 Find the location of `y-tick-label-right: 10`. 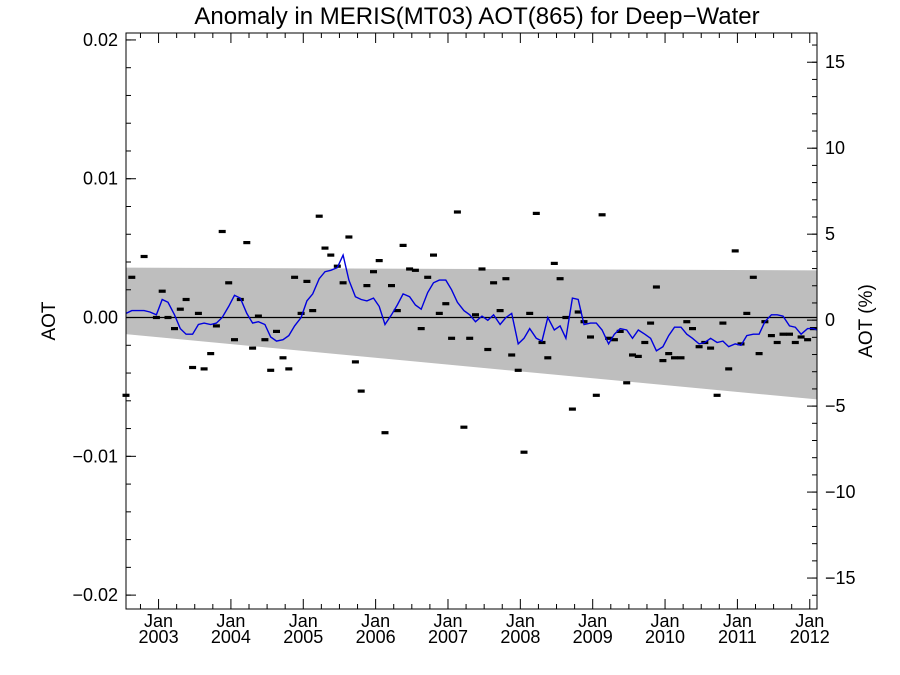

y-tick-label-right: 10 is located at coordinates (835, 148).